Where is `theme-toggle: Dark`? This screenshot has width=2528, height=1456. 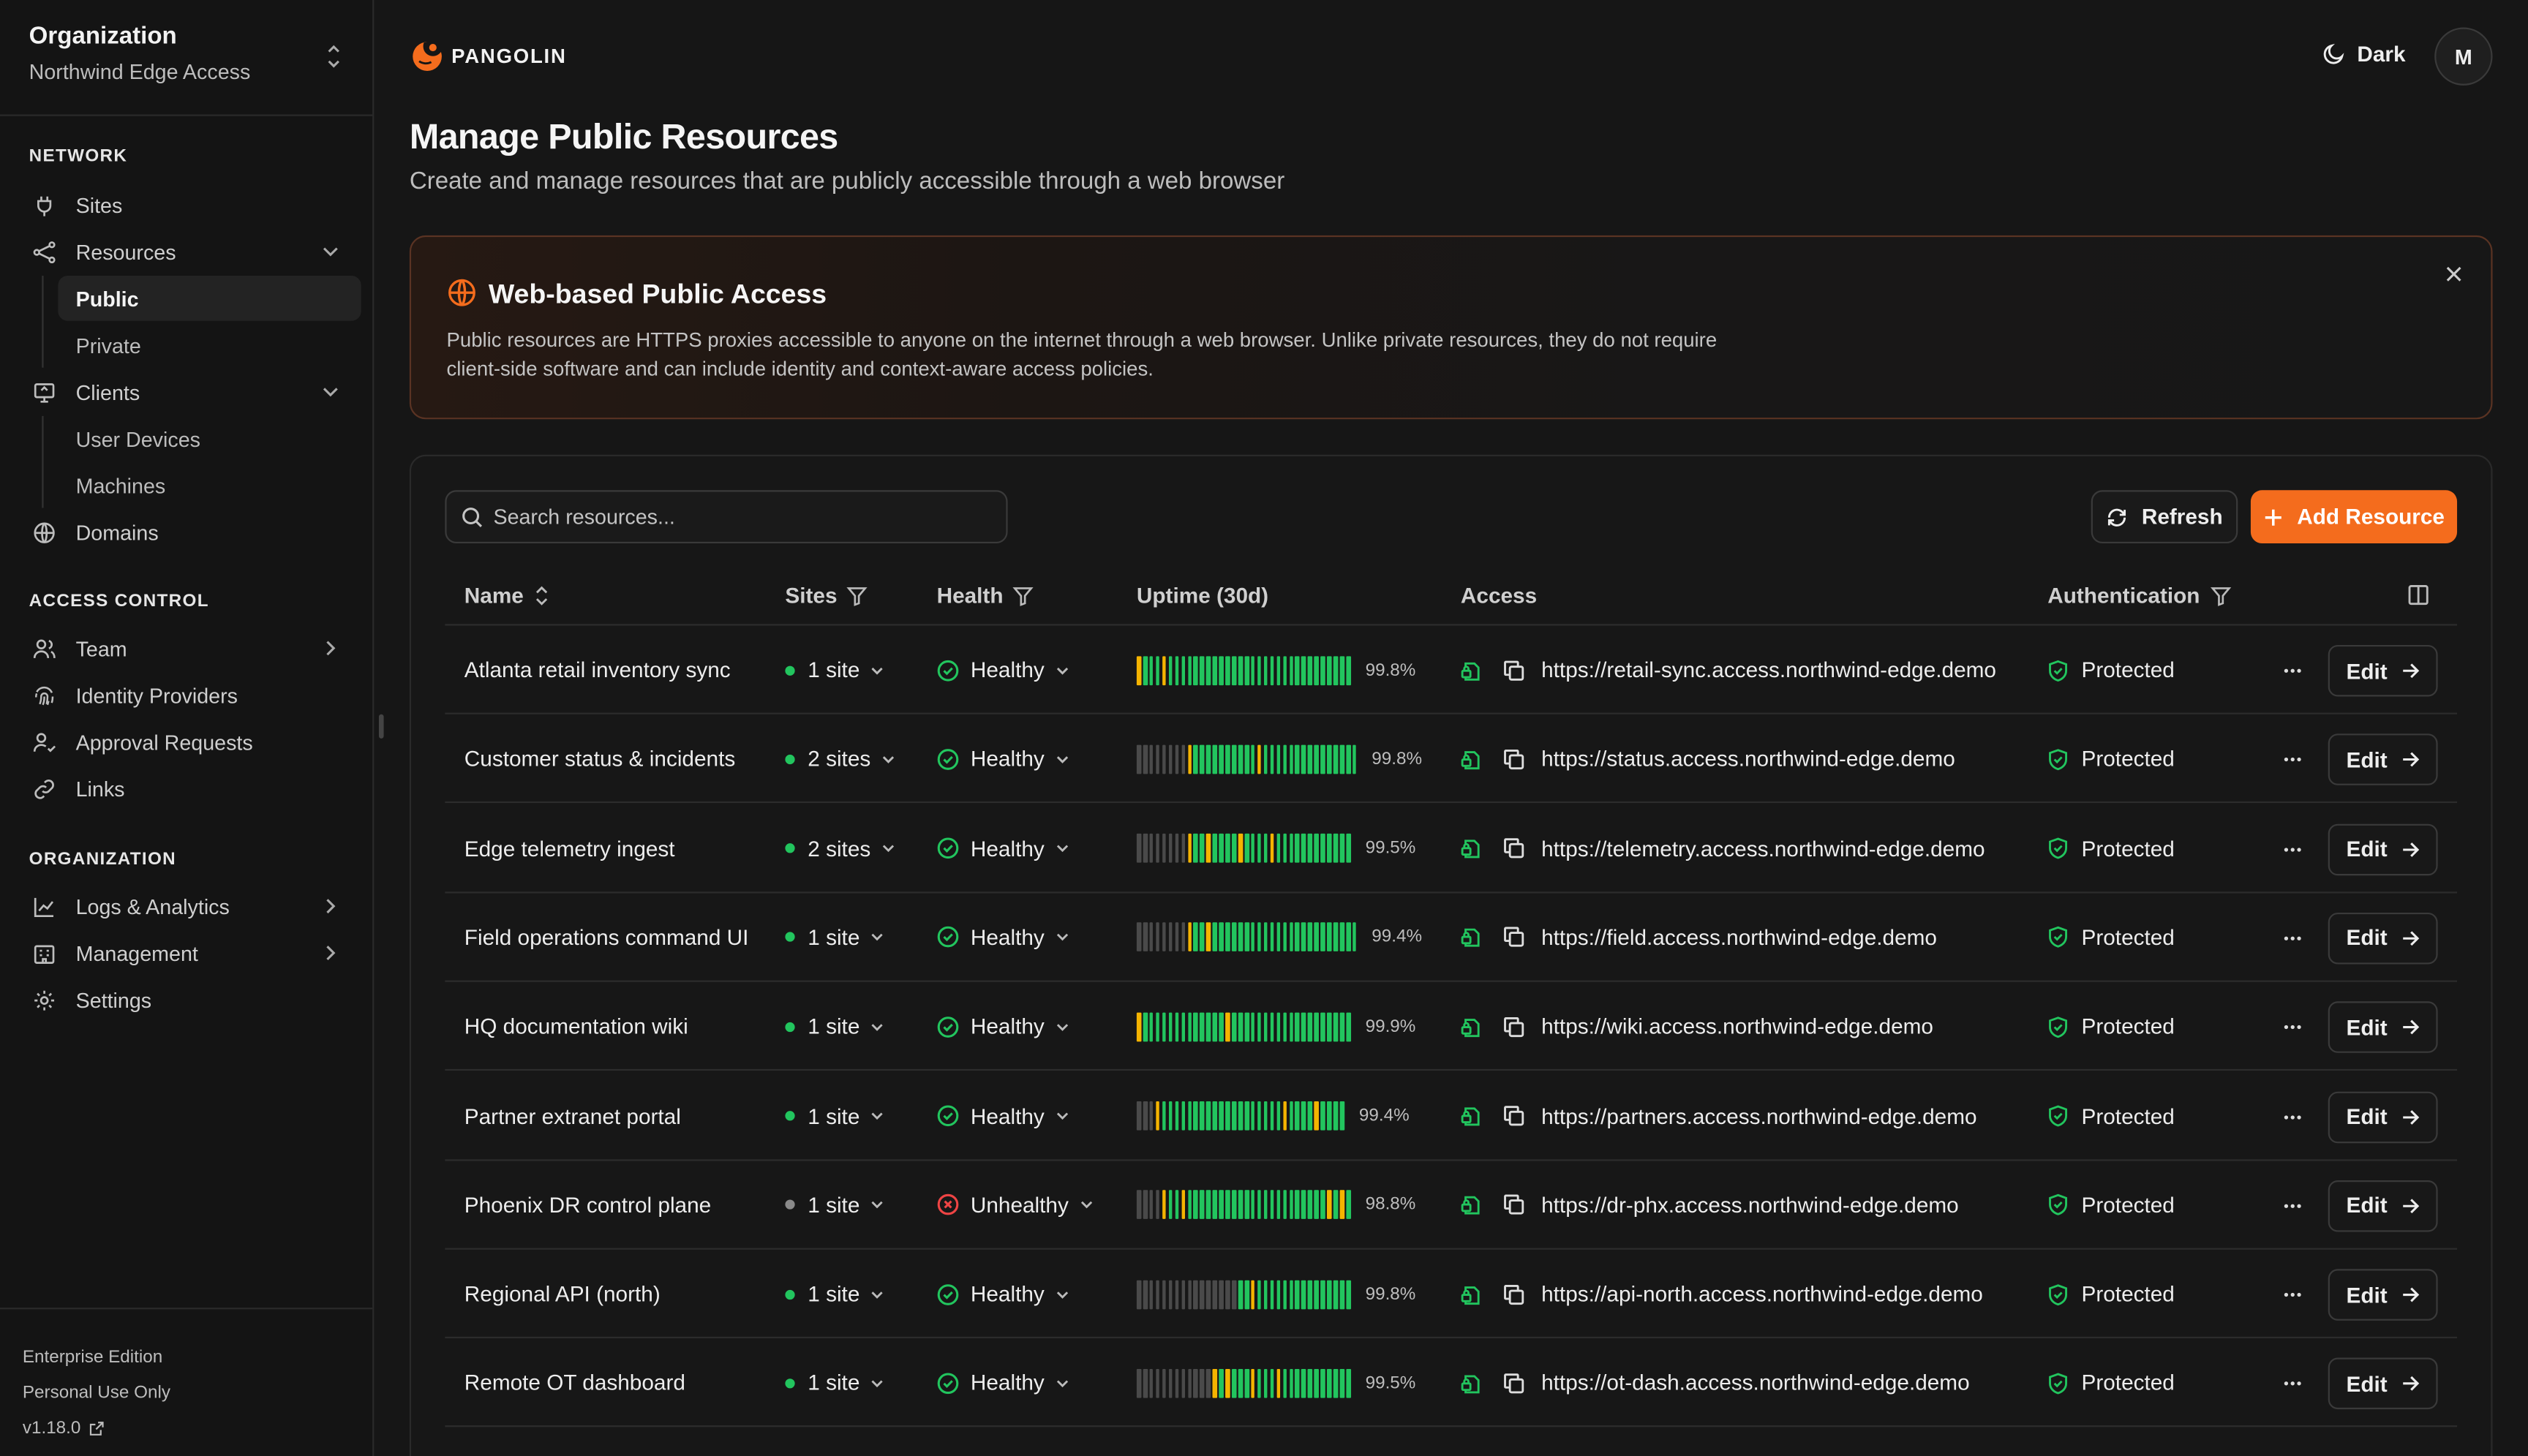 theme-toggle: Dark is located at coordinates (2364, 54).